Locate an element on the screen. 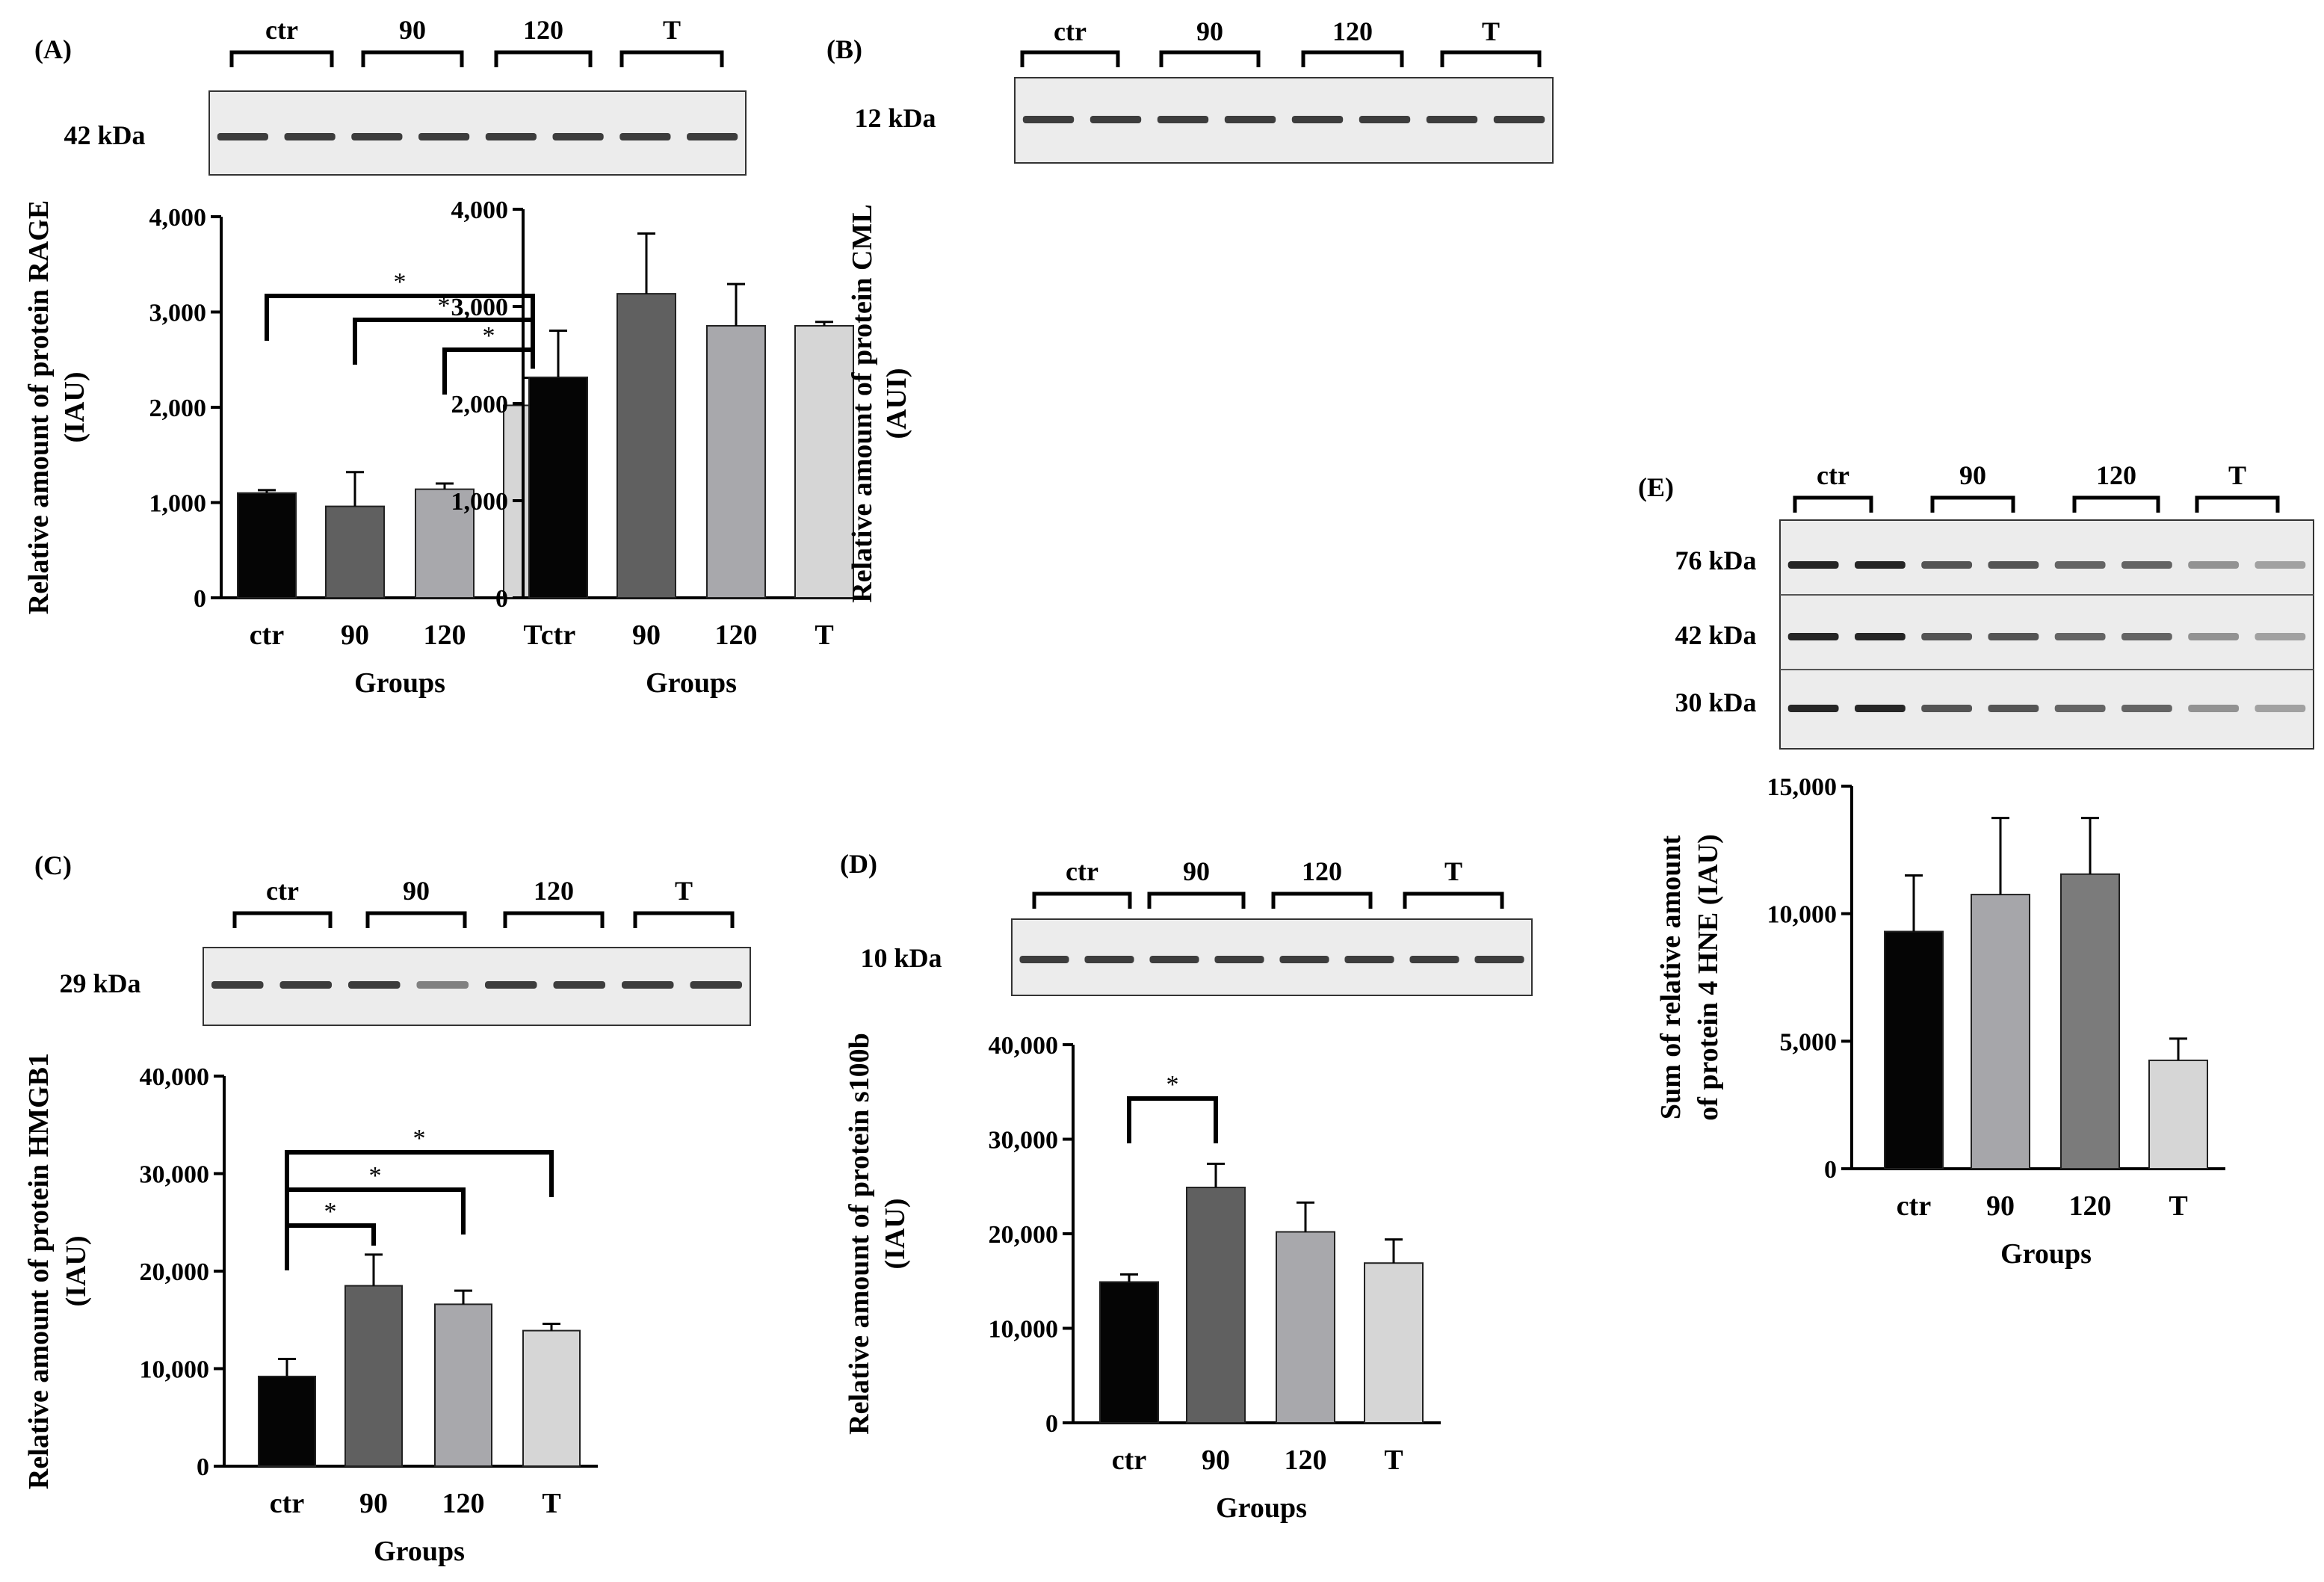 The height and width of the screenshot is (1582, 2324). y-axis-title: of protein 4 HNE (IAU) is located at coordinates (1708, 978).